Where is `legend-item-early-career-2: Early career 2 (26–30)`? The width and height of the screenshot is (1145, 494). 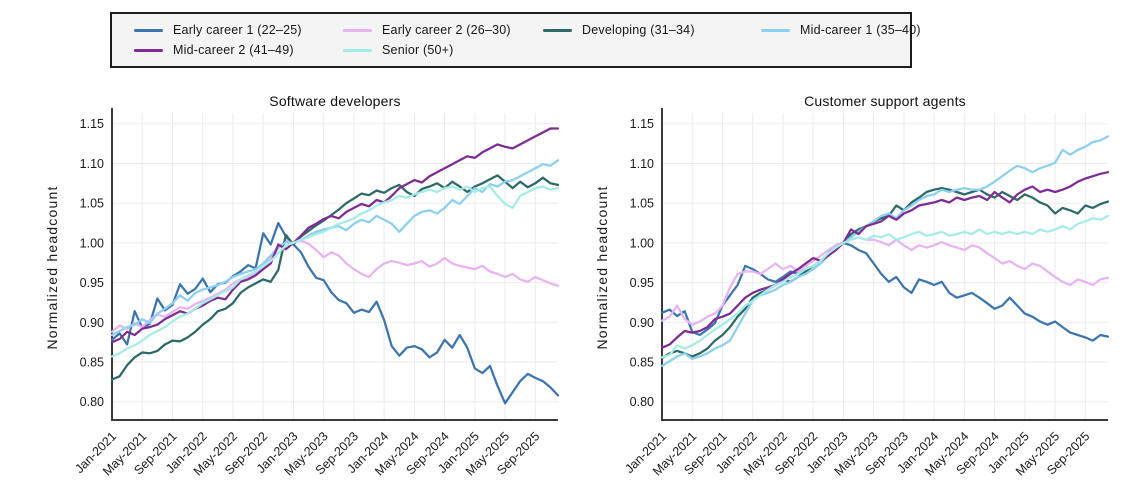 legend-item-early-career-2: Early career 2 (26–30) is located at coordinates (443, 30).